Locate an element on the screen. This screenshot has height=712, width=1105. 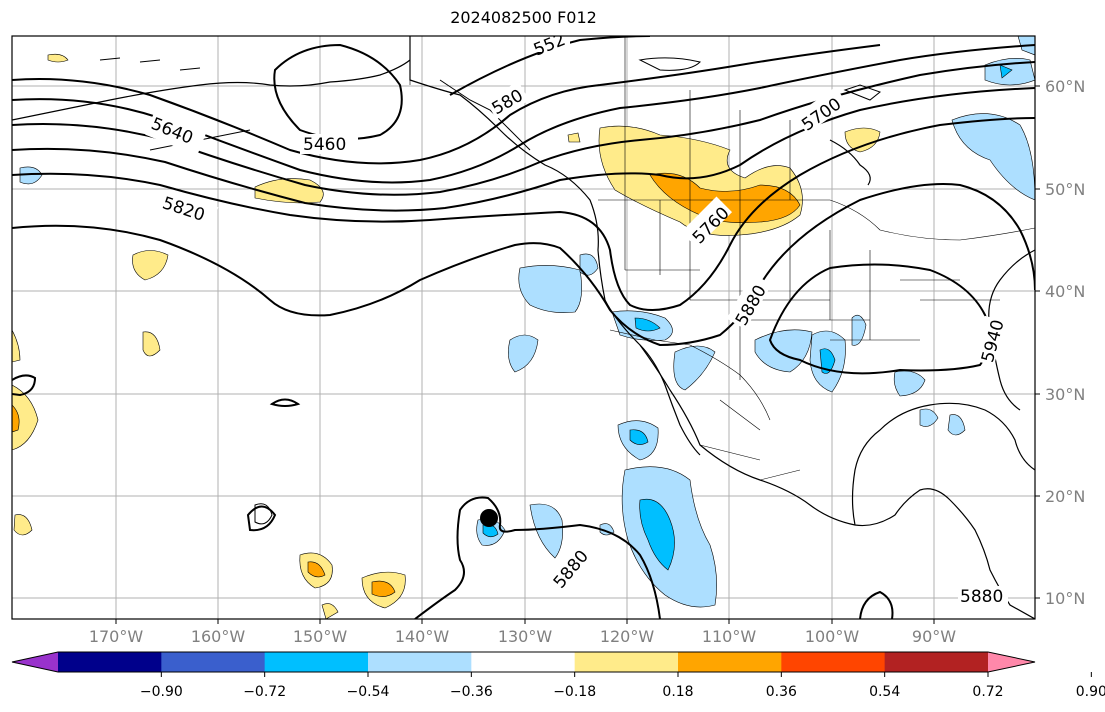
colorbar-tick-label: −0.54 is located at coordinates (368, 692).